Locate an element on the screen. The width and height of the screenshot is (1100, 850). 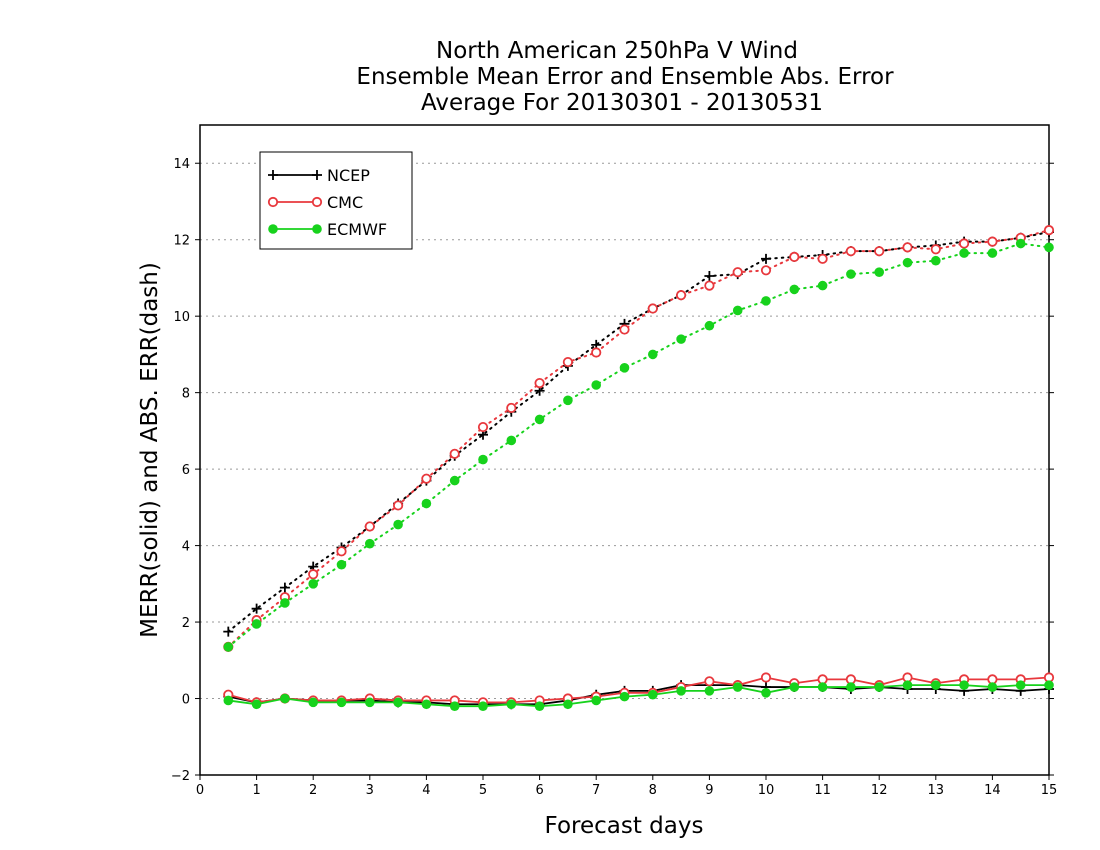
x-tick-label: 8 is located at coordinates (653, 790).